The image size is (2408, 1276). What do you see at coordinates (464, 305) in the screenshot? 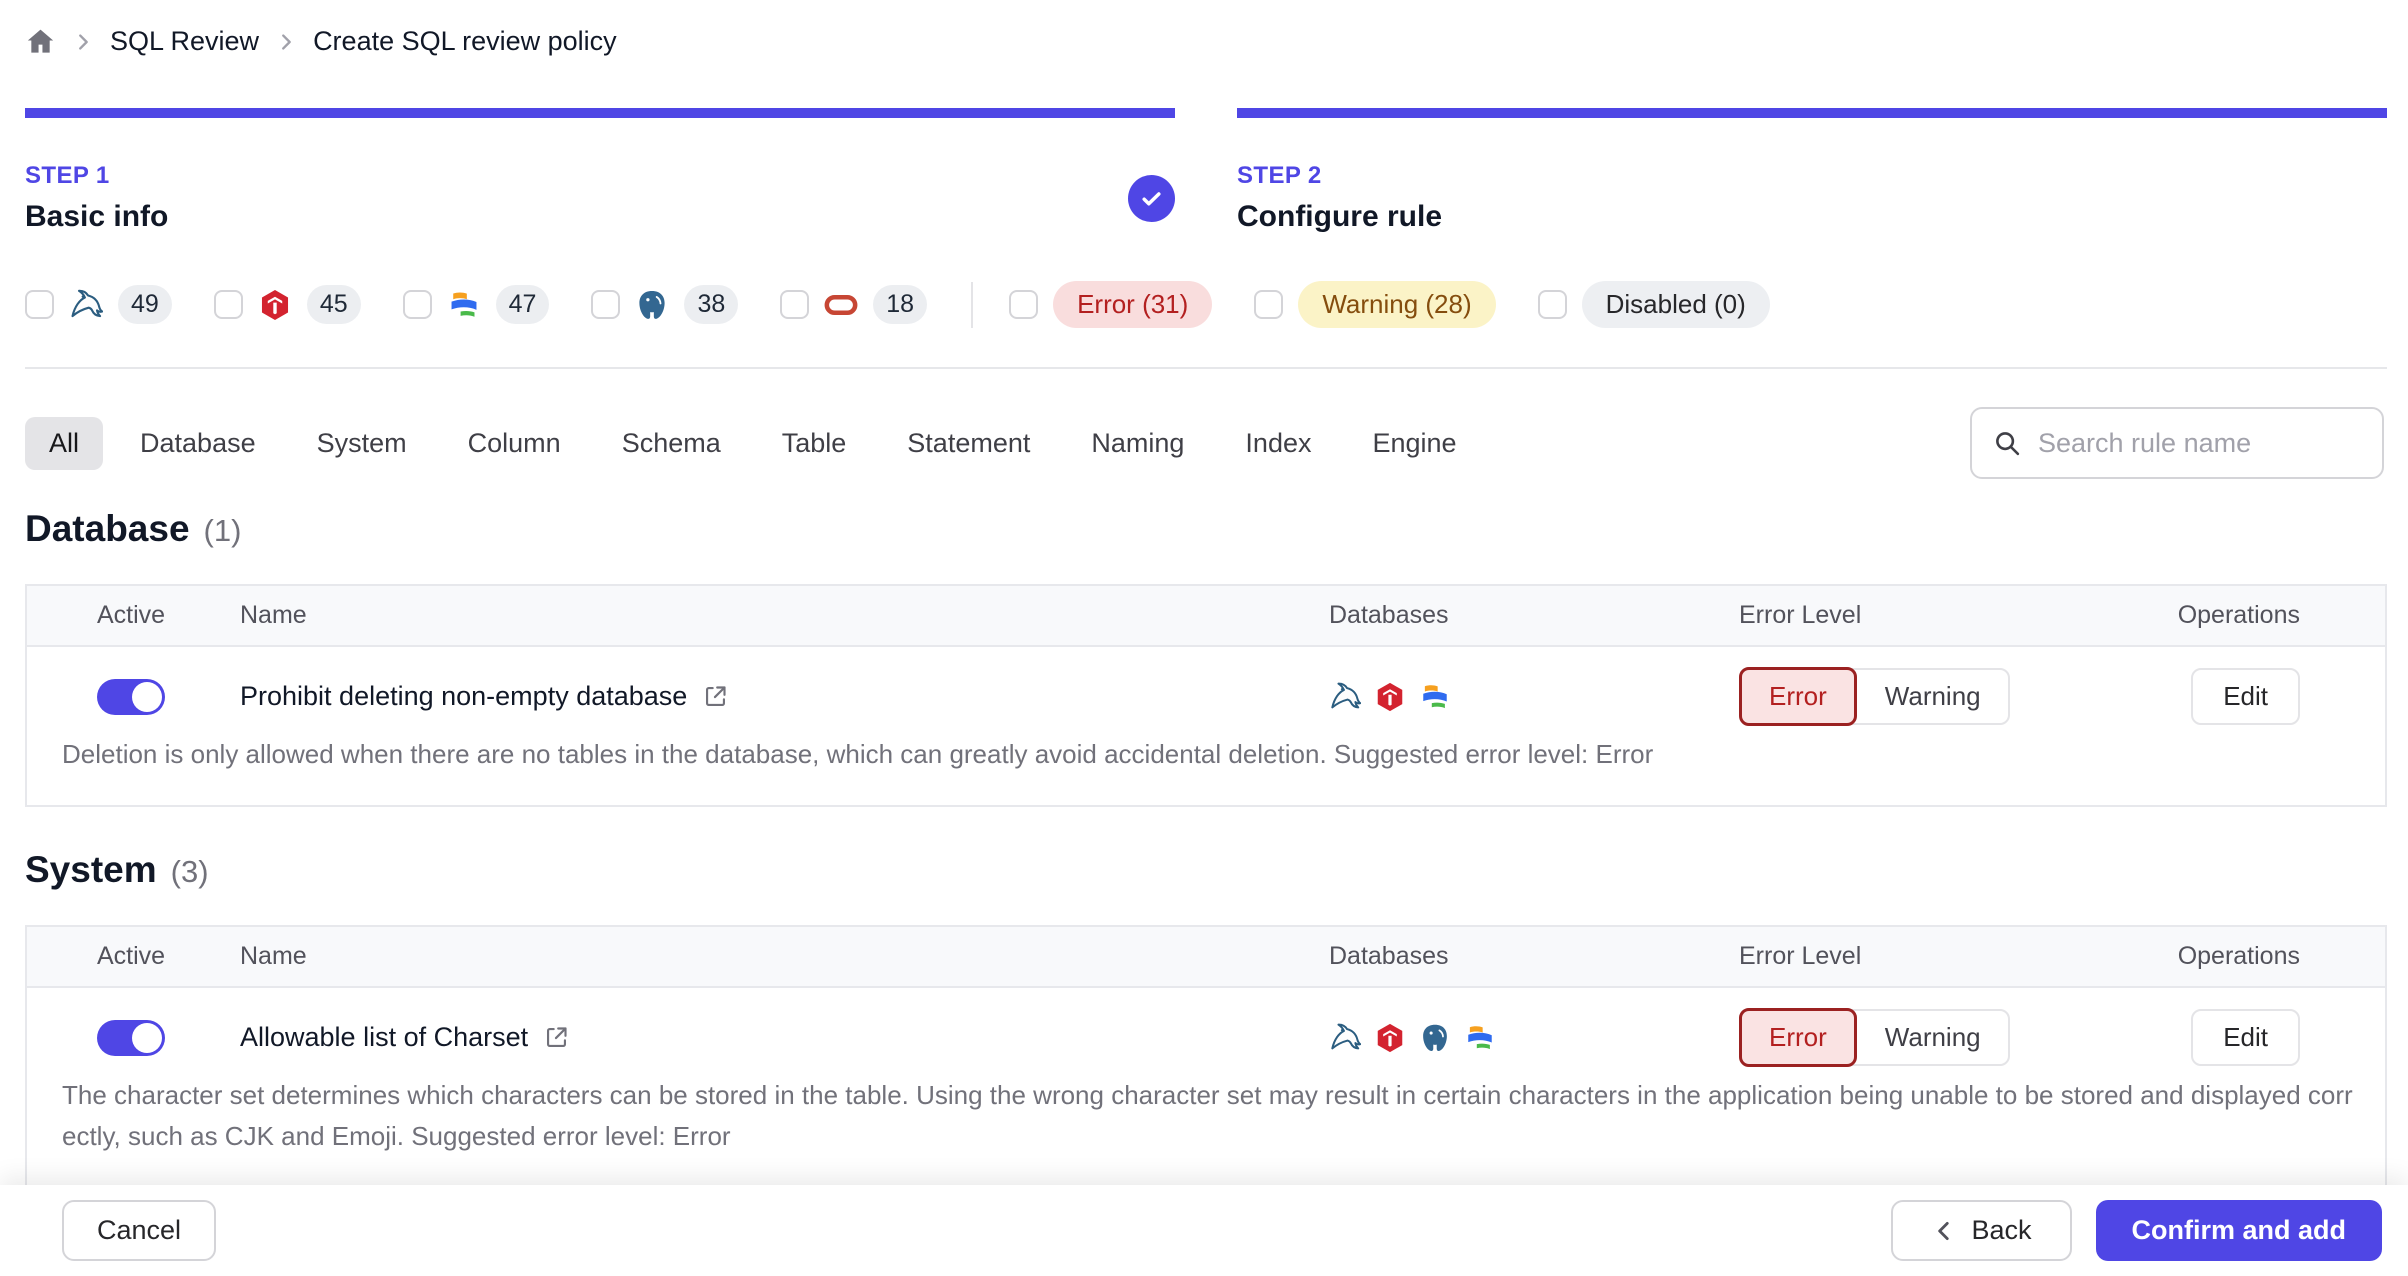
I see `oceanbase-icon` at bounding box center [464, 305].